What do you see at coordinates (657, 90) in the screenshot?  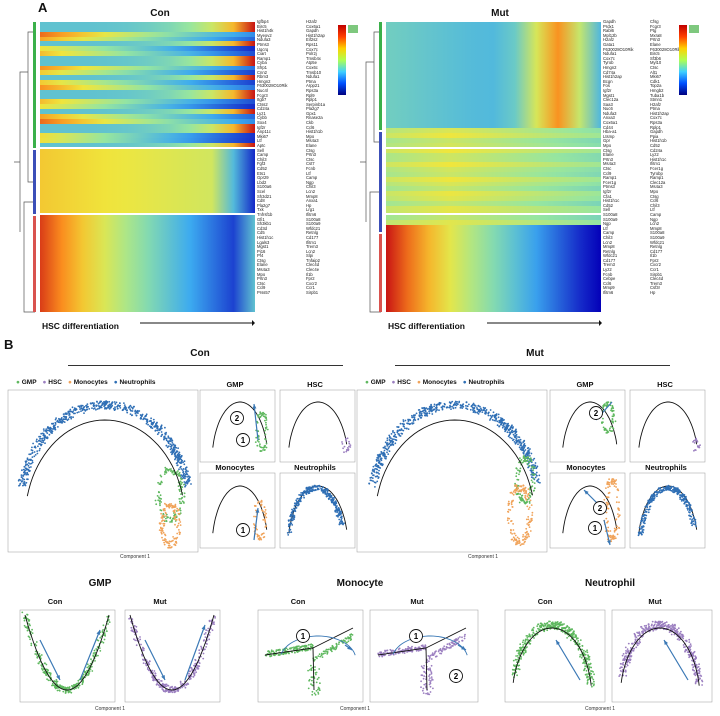 I see `gene-label: Hmgb2` at bounding box center [657, 90].